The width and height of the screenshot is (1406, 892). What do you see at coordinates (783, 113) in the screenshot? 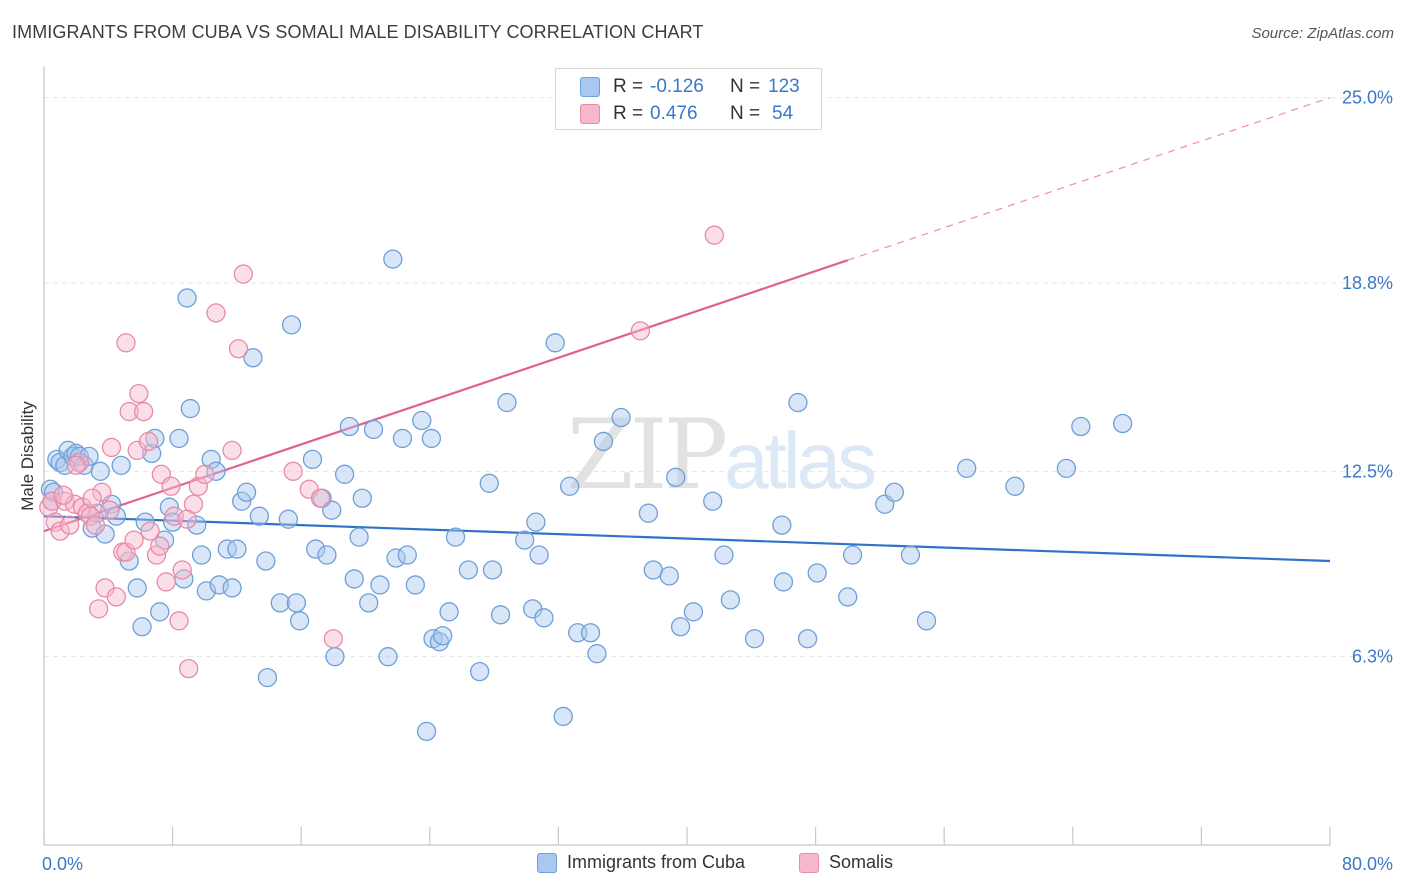
I see `somali-n-value: 54` at bounding box center [783, 113].